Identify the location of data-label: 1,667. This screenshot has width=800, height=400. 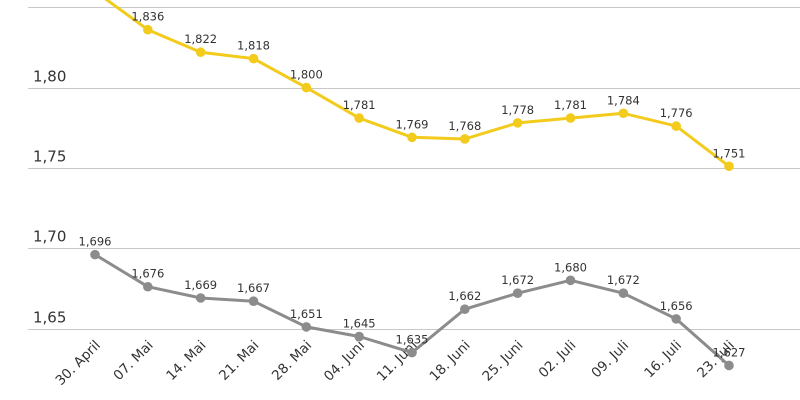
(253, 288).